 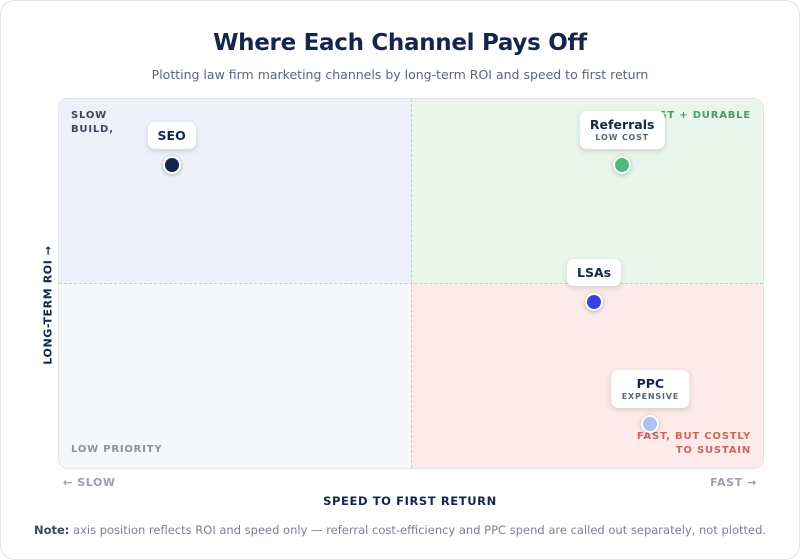 What do you see at coordinates (89, 482) in the screenshot?
I see `x-axis-low-label: ← SLOW` at bounding box center [89, 482].